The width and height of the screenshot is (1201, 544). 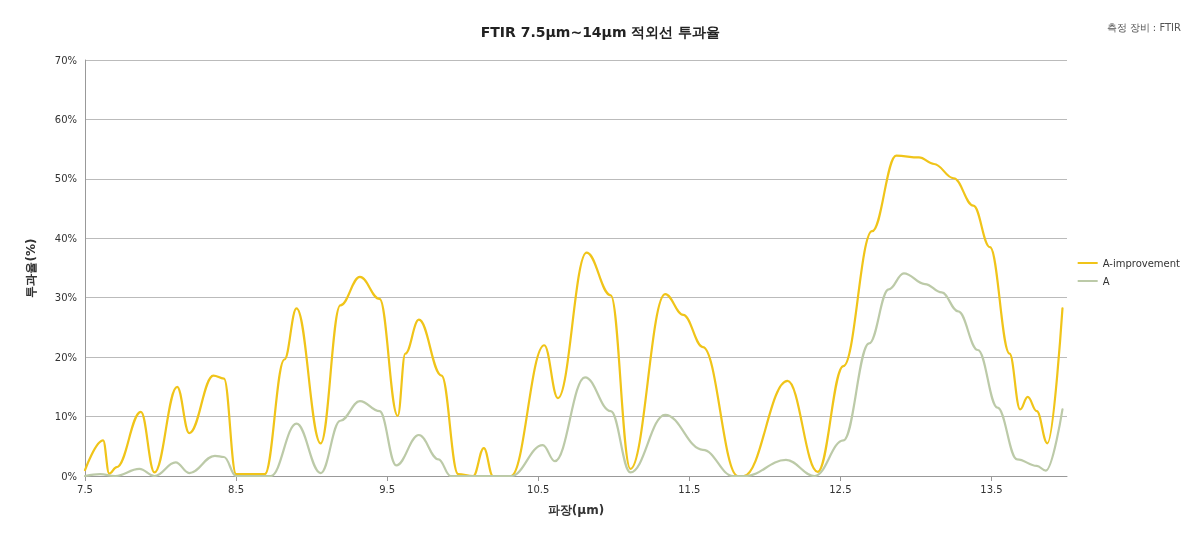 What do you see at coordinates (600, 32) in the screenshot?
I see `chart-title: FTIR 7.5µm~14µm 적외선 투과율` at bounding box center [600, 32].